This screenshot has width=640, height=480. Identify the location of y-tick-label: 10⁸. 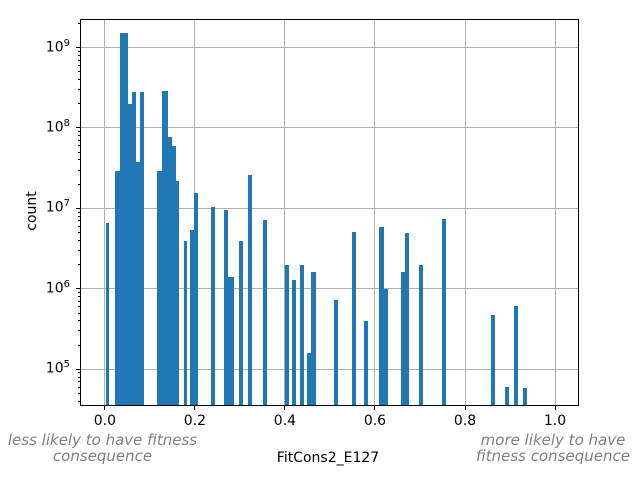
(57, 126).